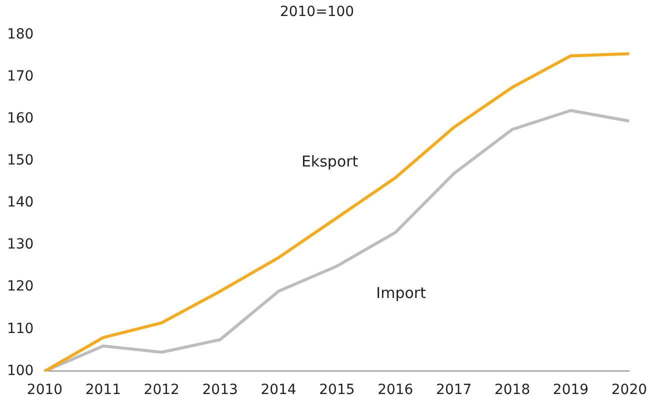 This screenshot has width=650, height=406. Describe the element at coordinates (20, 34) in the screenshot. I see `y-tick-label: 180` at that location.